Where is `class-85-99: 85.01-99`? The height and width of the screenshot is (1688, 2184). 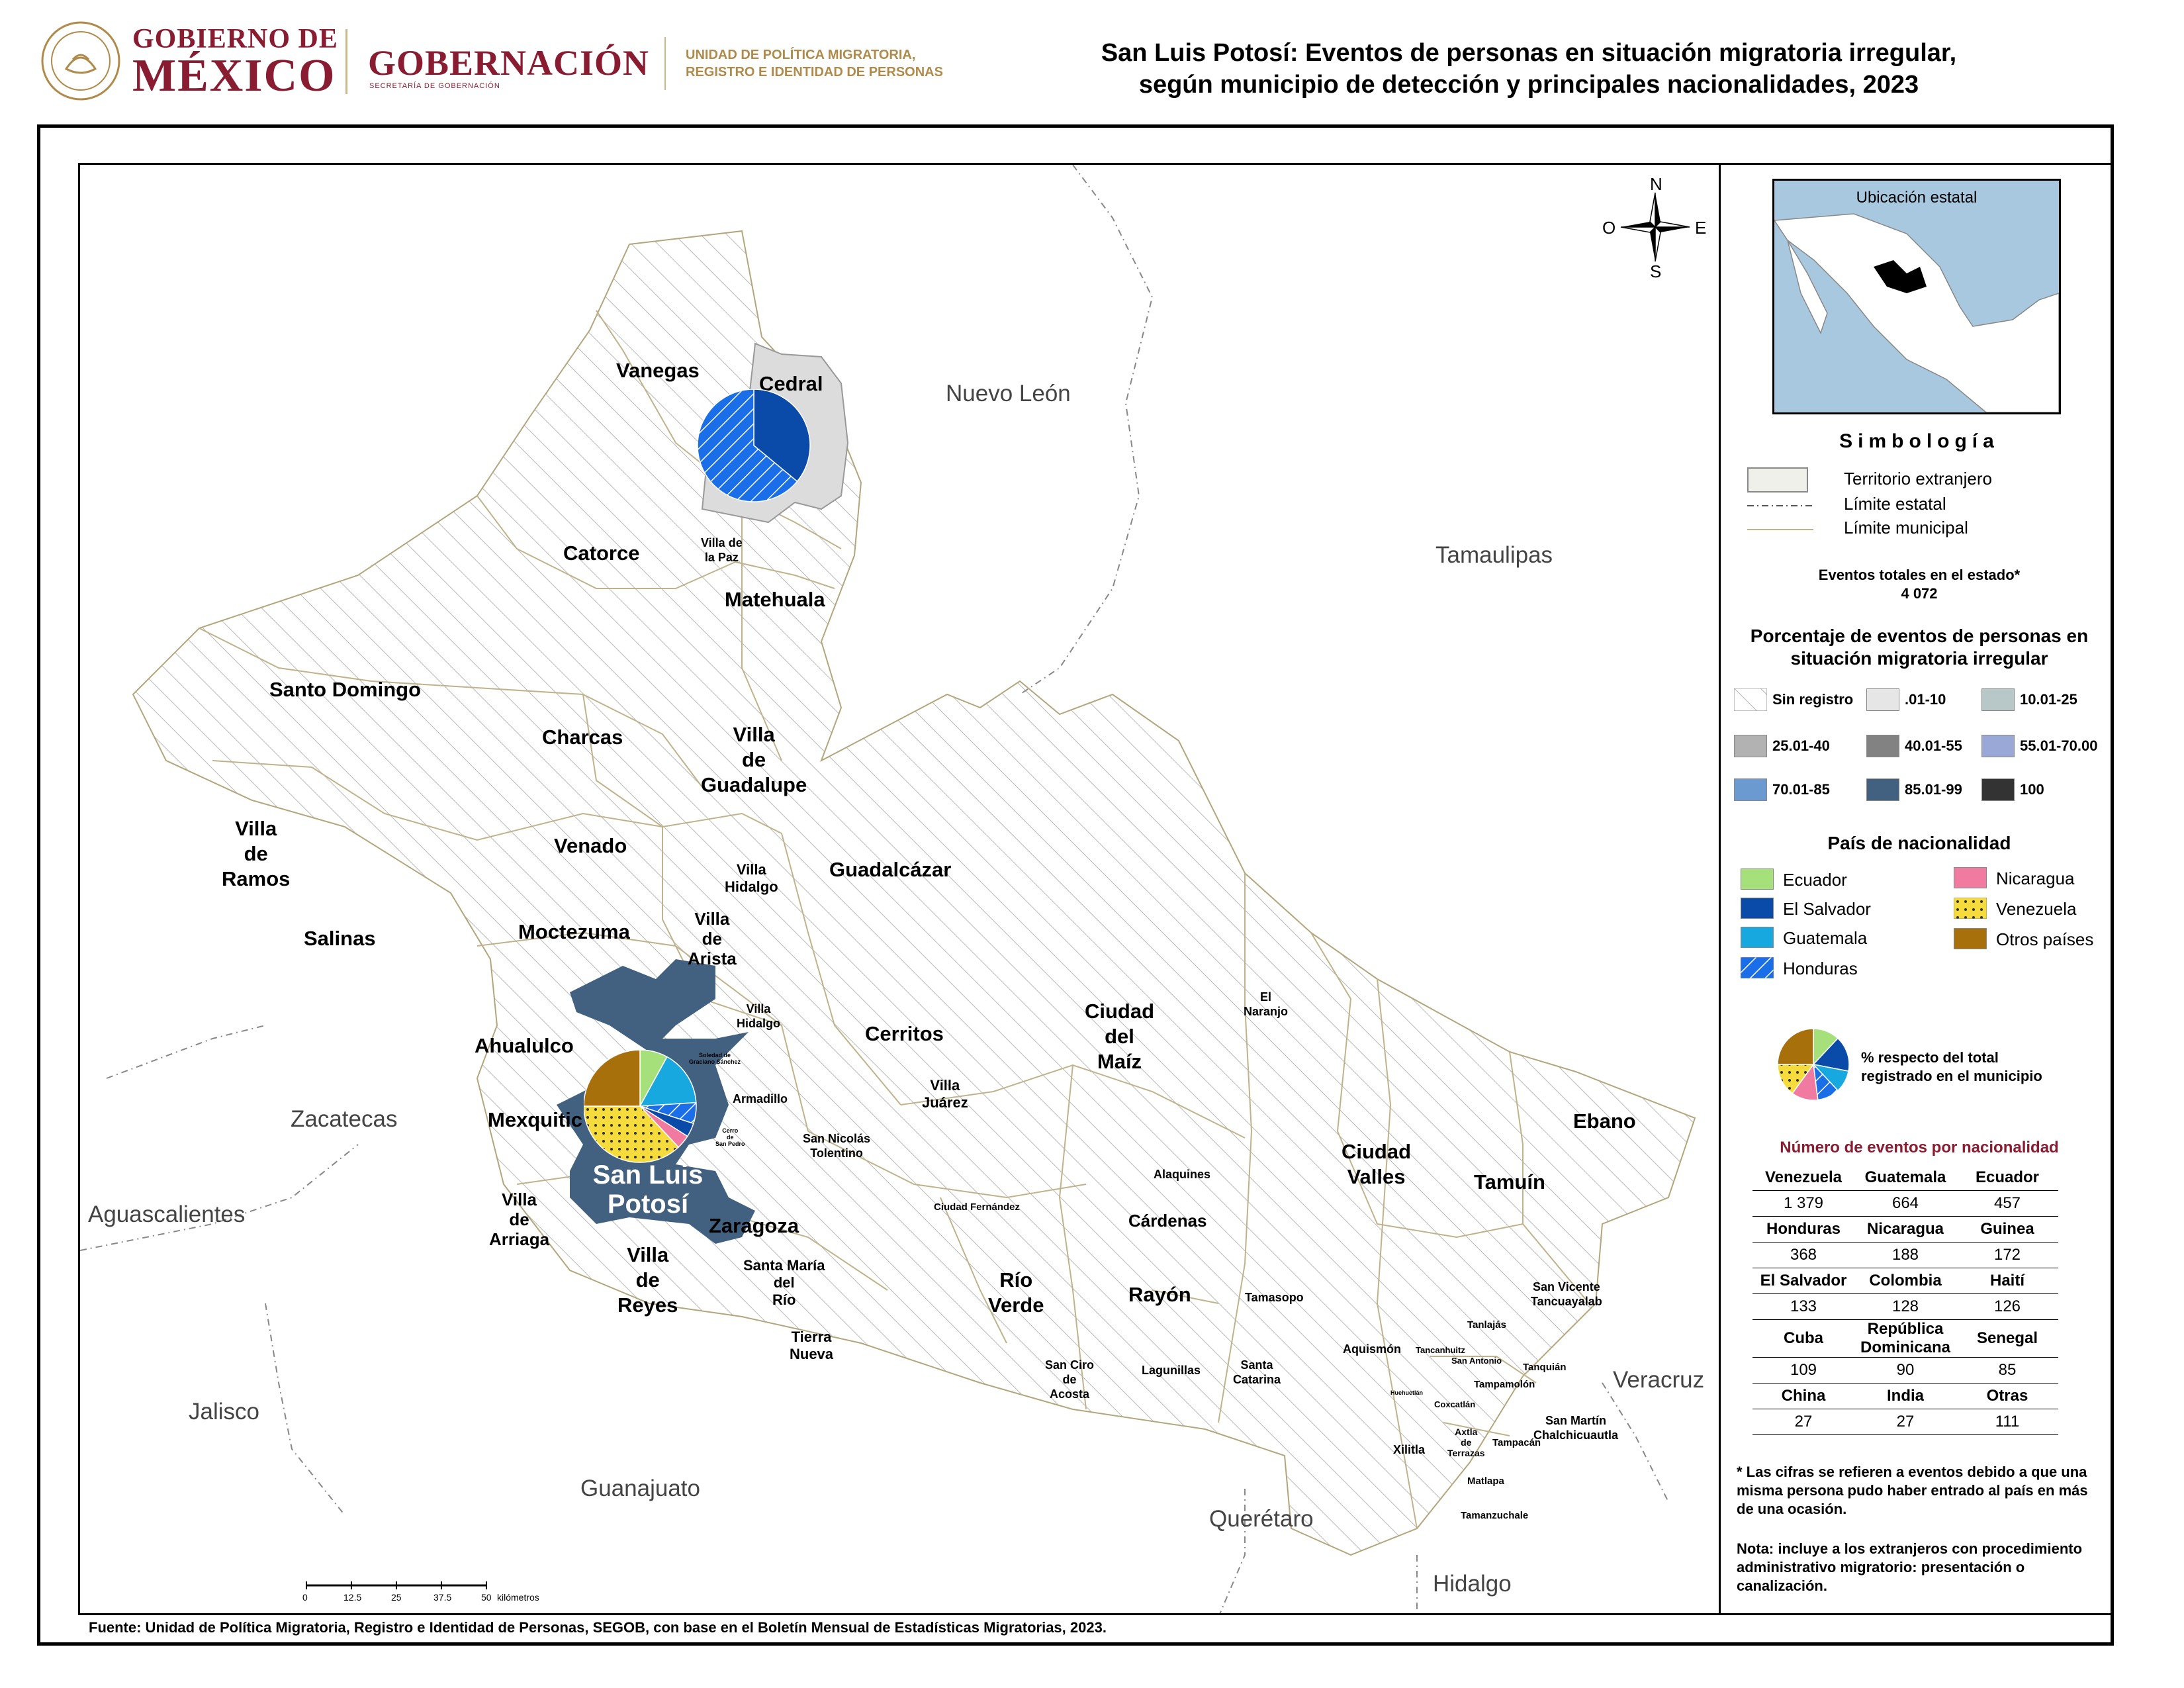
class-85-99: 85.01-99 is located at coordinates (1914, 789).